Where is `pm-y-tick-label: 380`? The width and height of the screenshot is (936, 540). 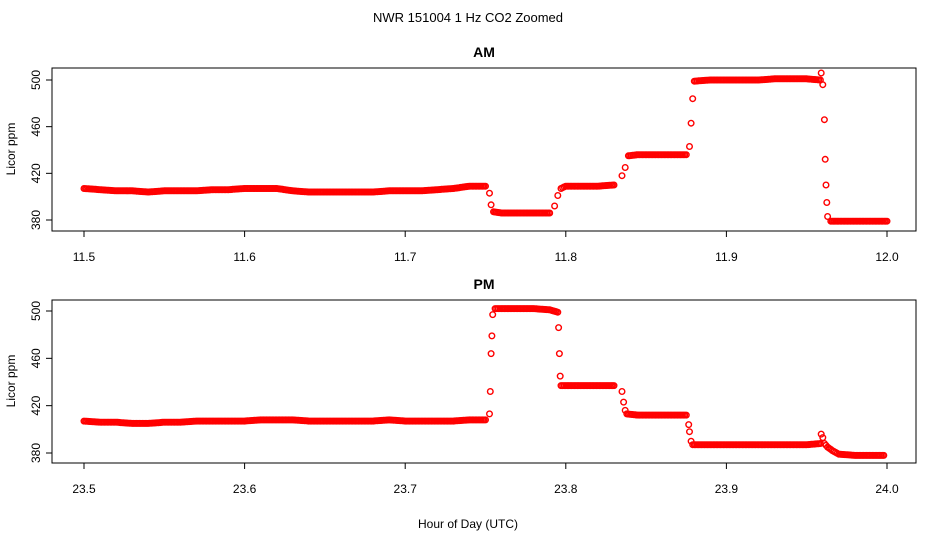 pm-y-tick-label: 380 is located at coordinates (36, 453).